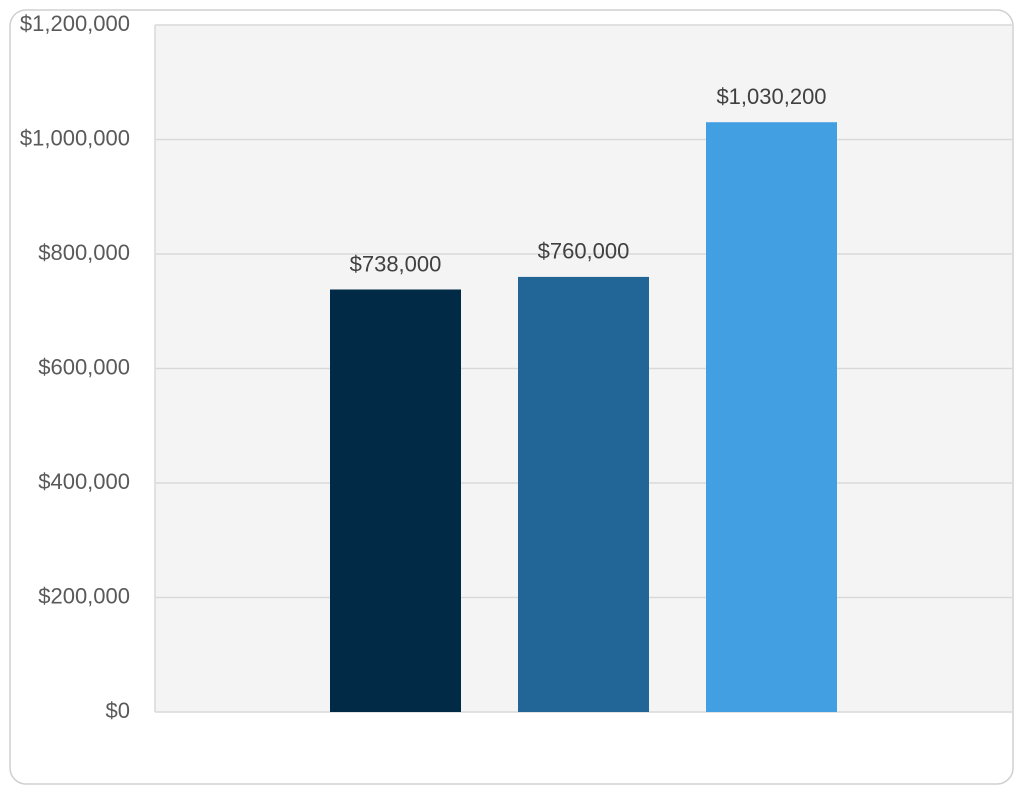 This screenshot has height=800, width=1024. Describe the element at coordinates (84, 252) in the screenshot. I see `y-tick-label: $800,000` at that location.